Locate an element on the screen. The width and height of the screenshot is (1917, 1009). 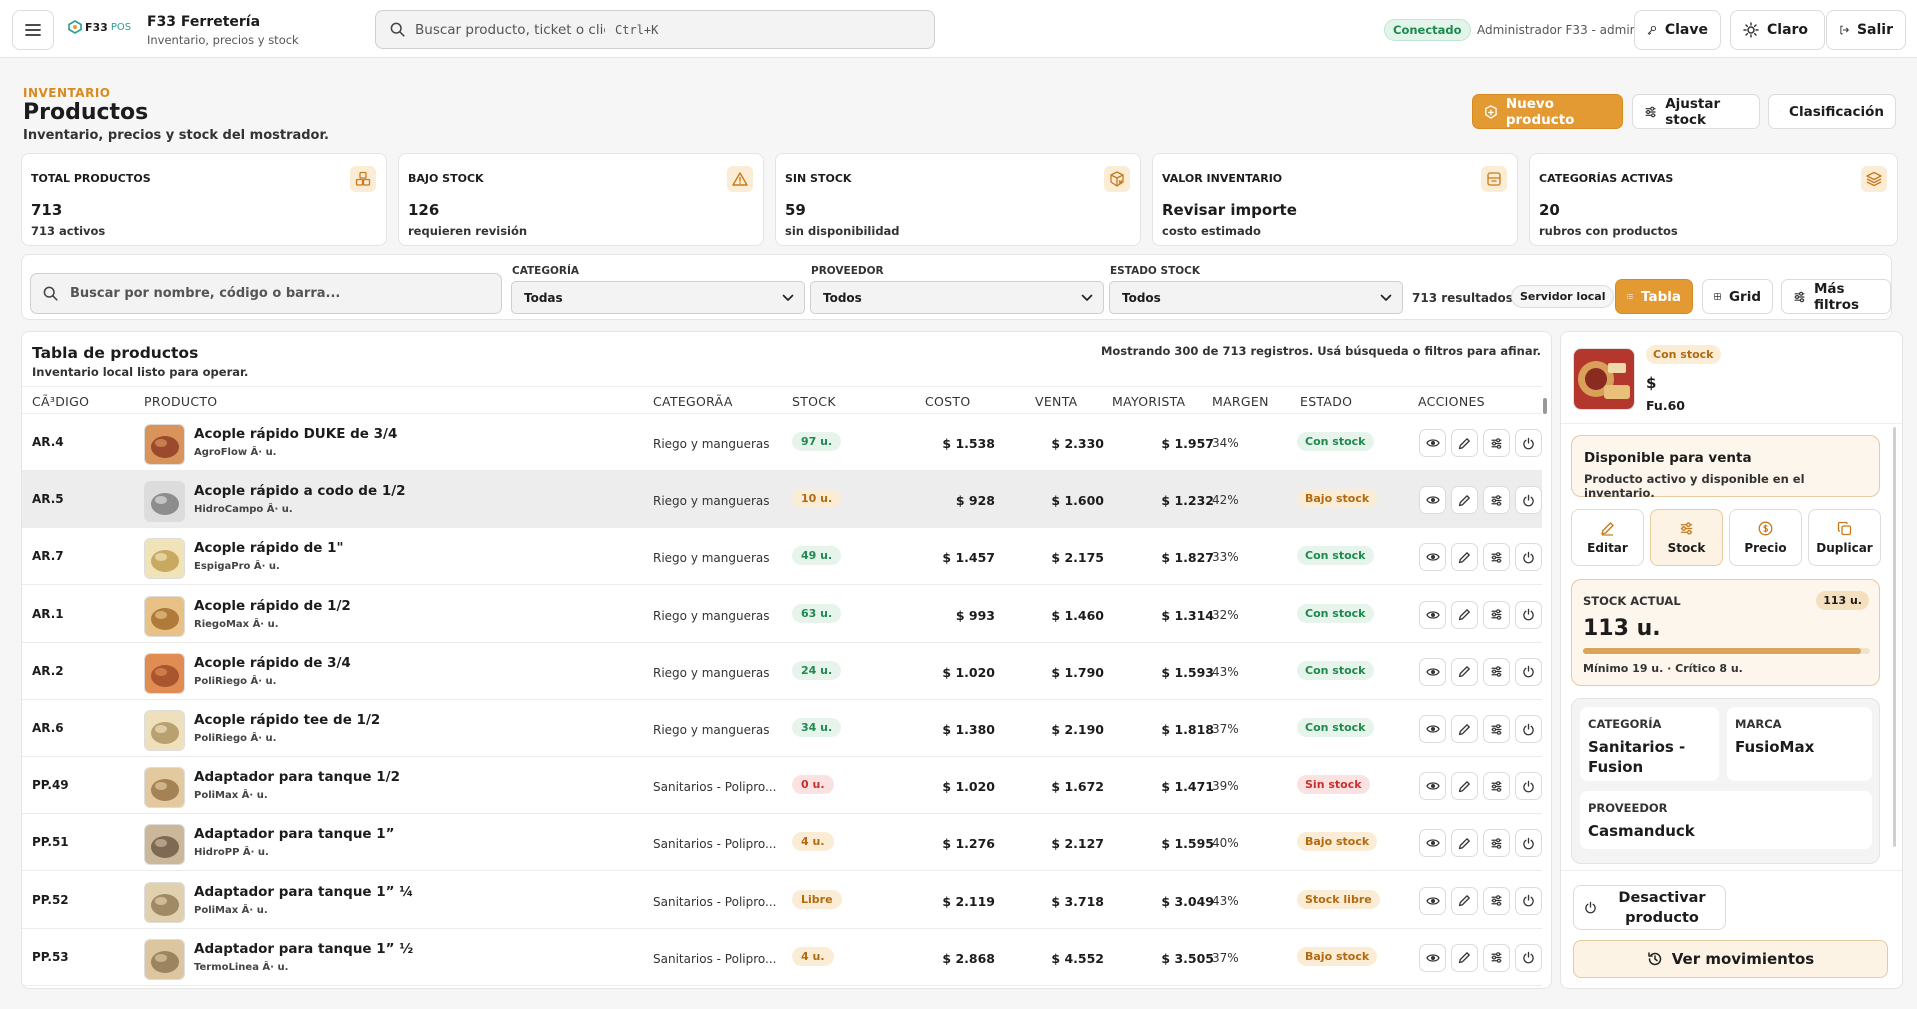
col-wholesale: MAYORISTA is located at coordinates (1149, 401).